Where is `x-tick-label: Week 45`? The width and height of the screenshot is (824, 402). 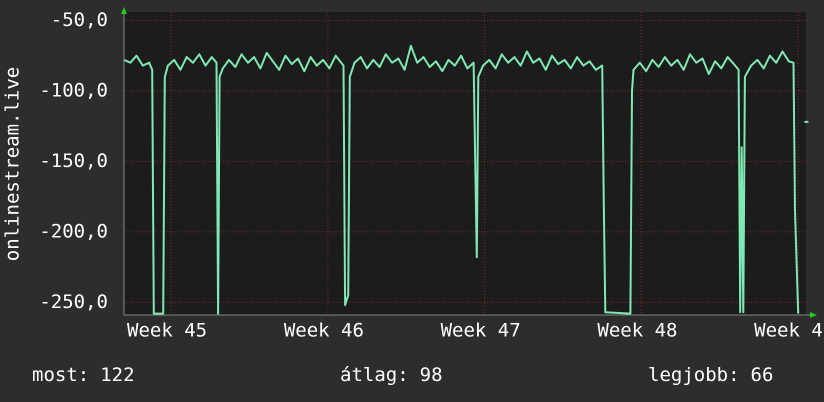
x-tick-label: Week 45 is located at coordinates (167, 331).